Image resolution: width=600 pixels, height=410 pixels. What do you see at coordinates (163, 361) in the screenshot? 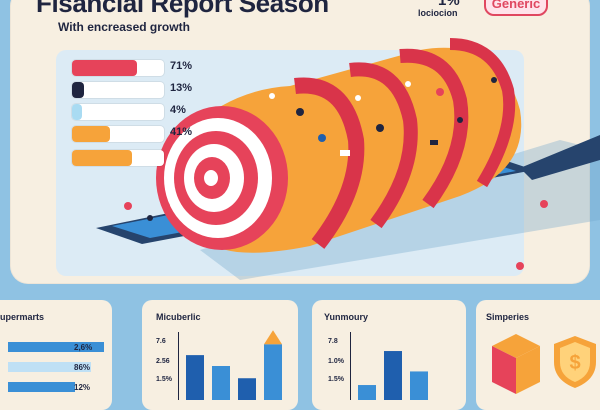
I see `y-tick: 2.56` at bounding box center [163, 361].